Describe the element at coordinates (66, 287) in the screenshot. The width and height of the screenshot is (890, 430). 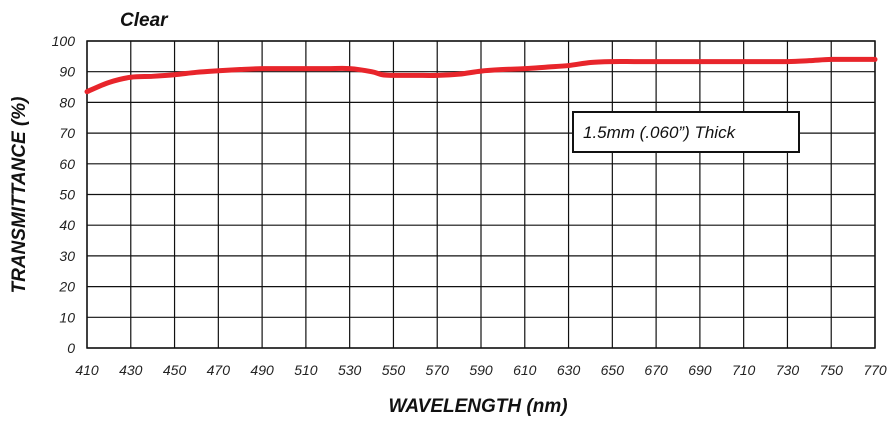
I see `y-tick-label: 20` at that location.